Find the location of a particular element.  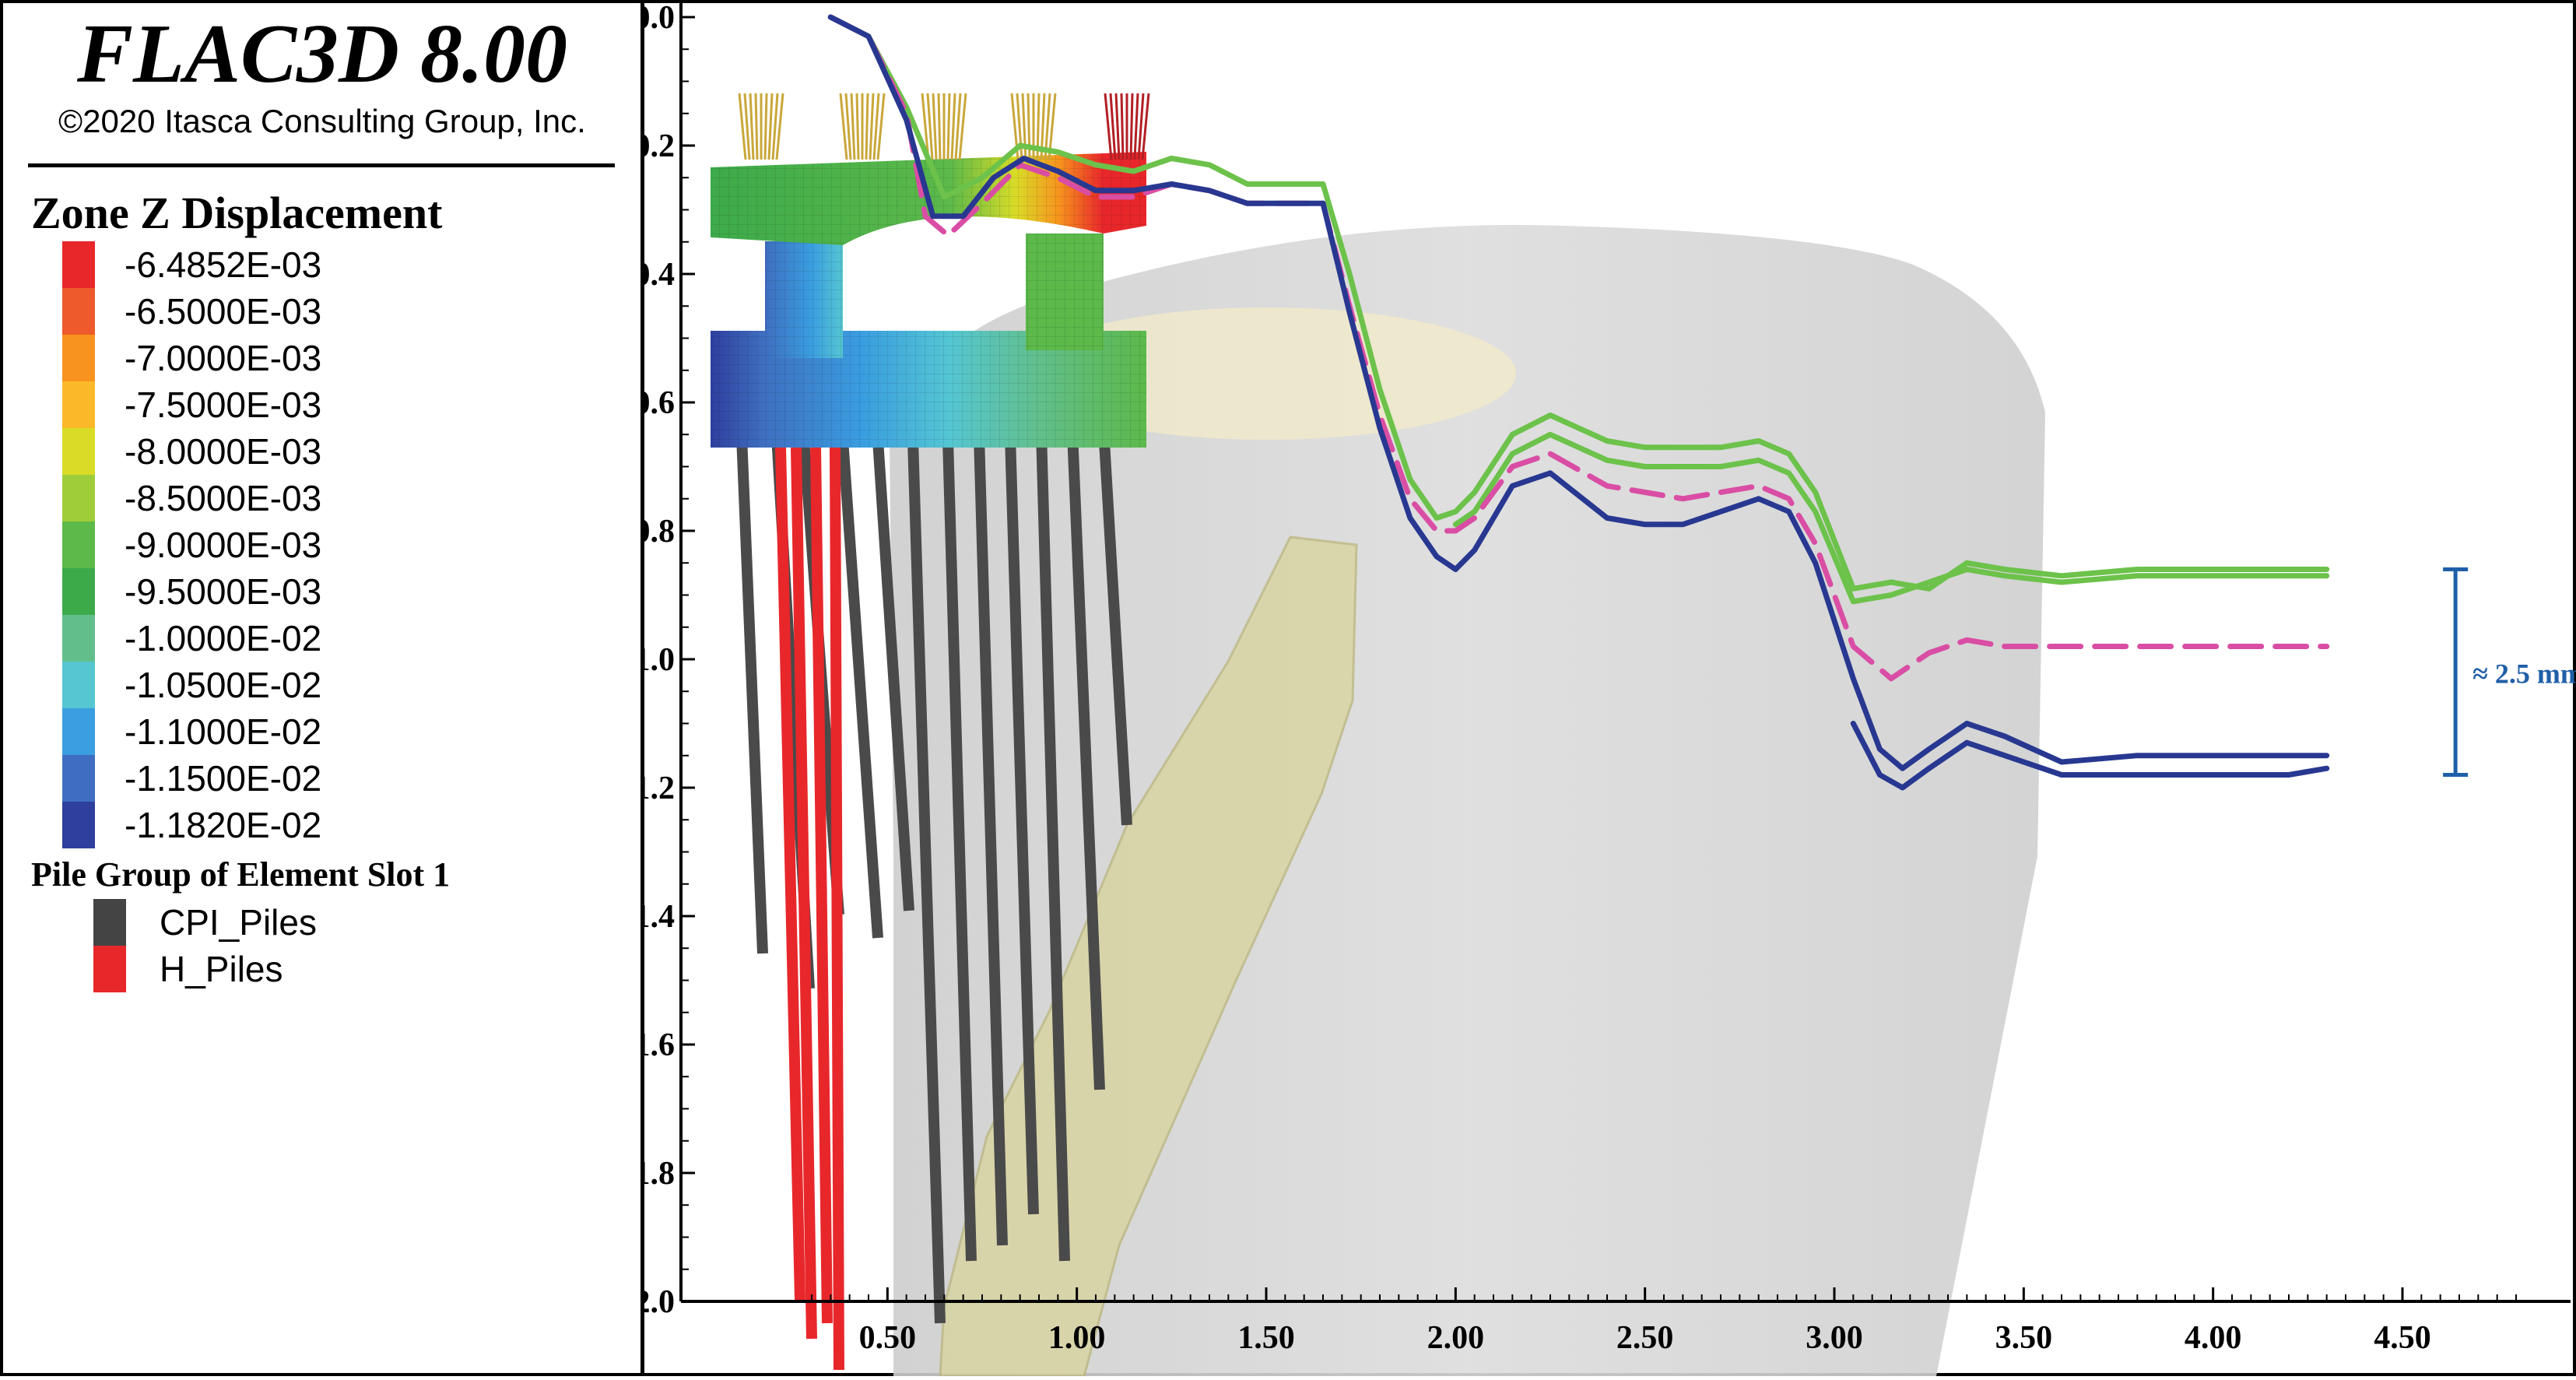

contour-label: -1.0500E-02 is located at coordinates (223, 685).